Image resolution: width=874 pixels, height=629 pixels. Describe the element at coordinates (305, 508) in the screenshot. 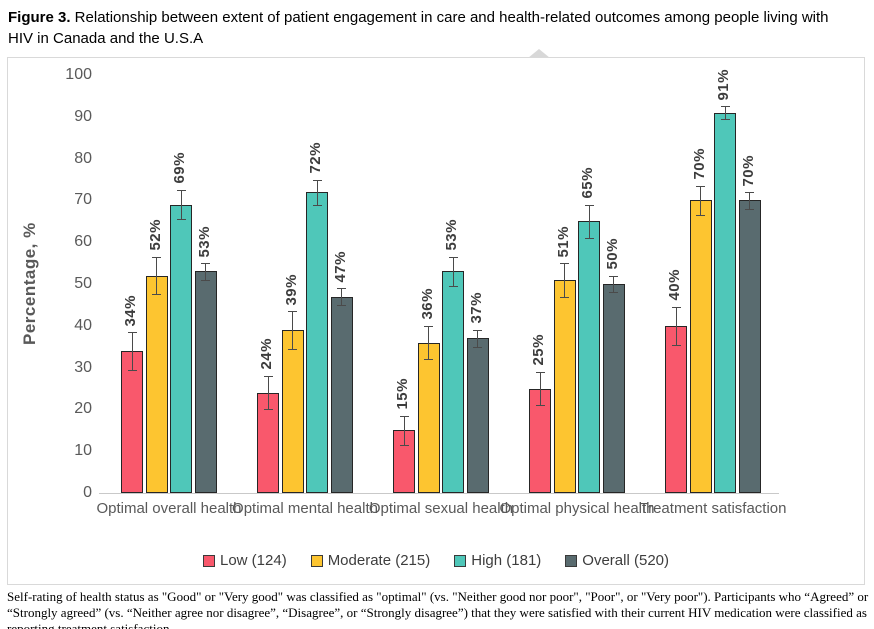

I see `x-axis-category-label: Optimal mental health` at that location.